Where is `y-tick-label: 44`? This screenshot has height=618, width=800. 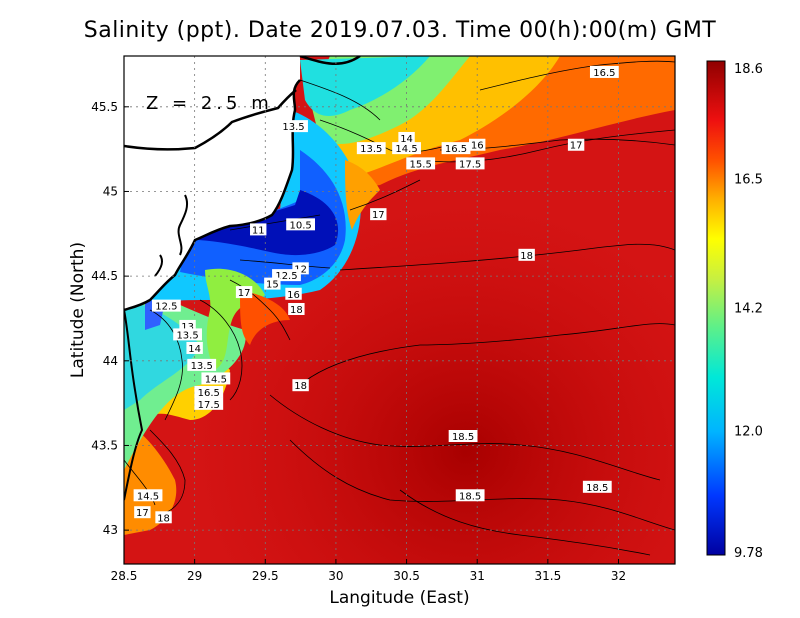 y-tick-label: 44 is located at coordinates (110, 361).